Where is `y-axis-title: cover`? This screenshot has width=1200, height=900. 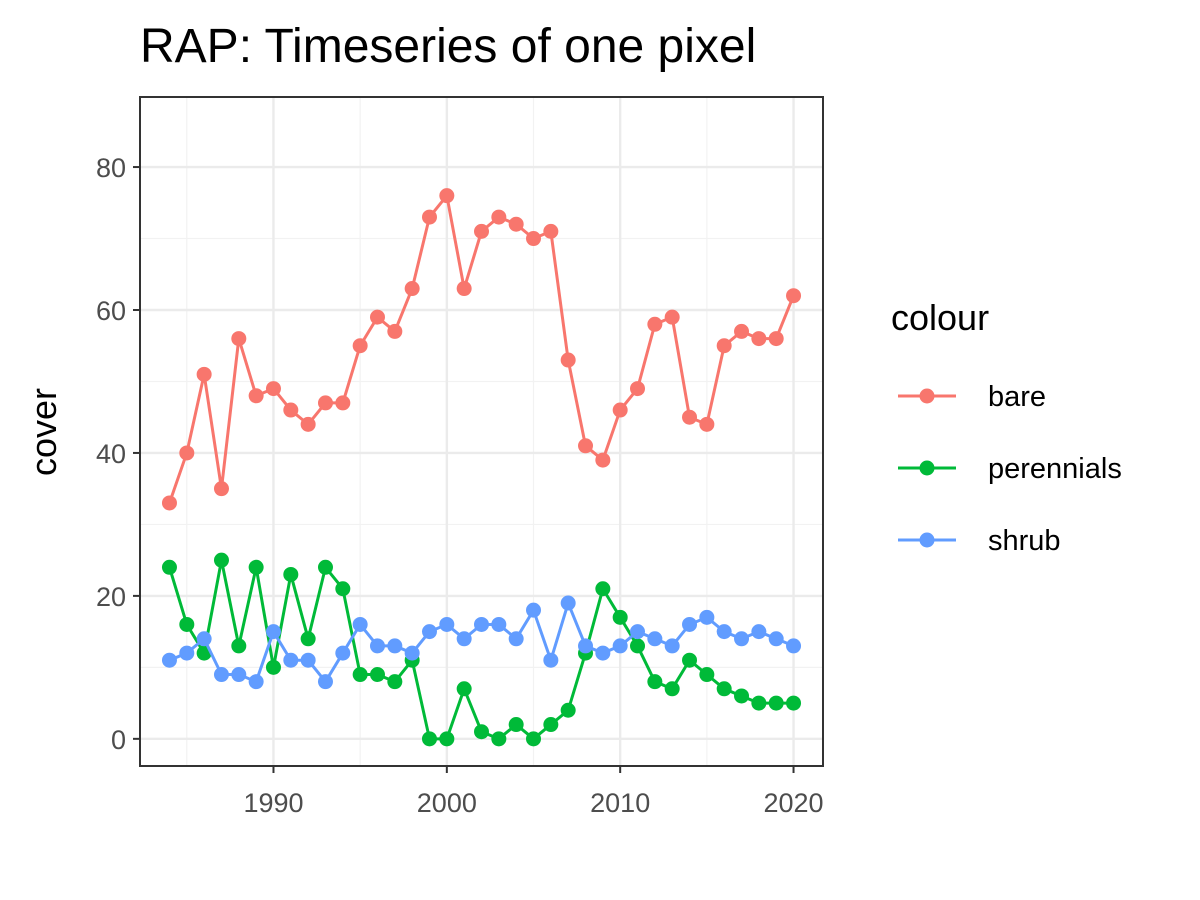
y-axis-title: cover is located at coordinates (43, 432).